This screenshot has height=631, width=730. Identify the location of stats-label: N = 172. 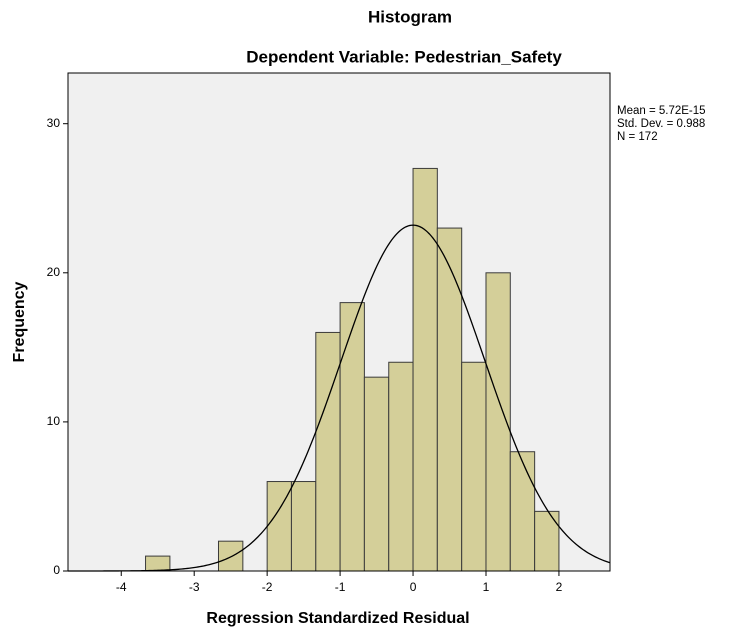
(637, 137).